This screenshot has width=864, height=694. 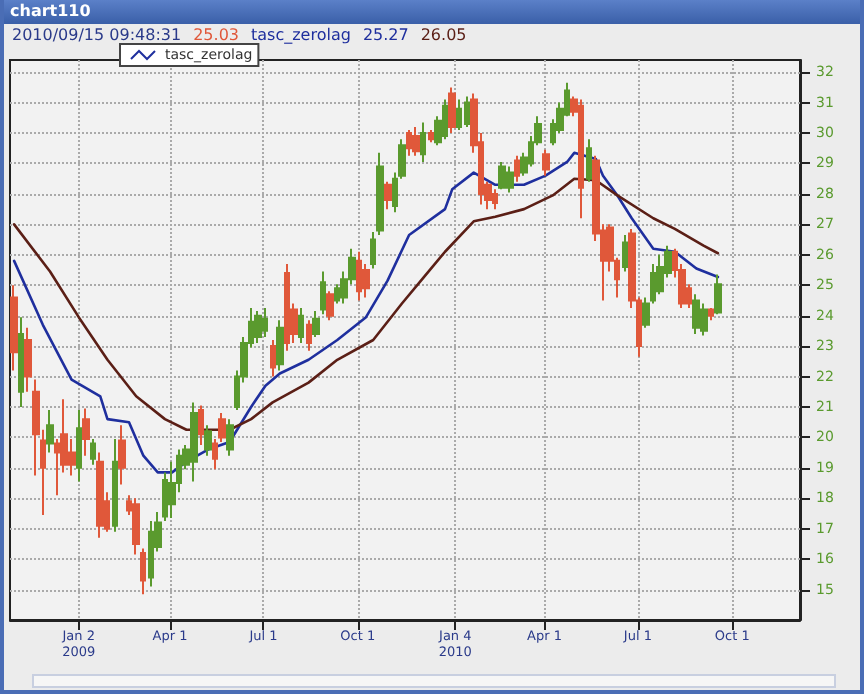 What do you see at coordinates (97, 35) in the screenshot?
I see `text: 2010/09/15 09:48:31` at bounding box center [97, 35].